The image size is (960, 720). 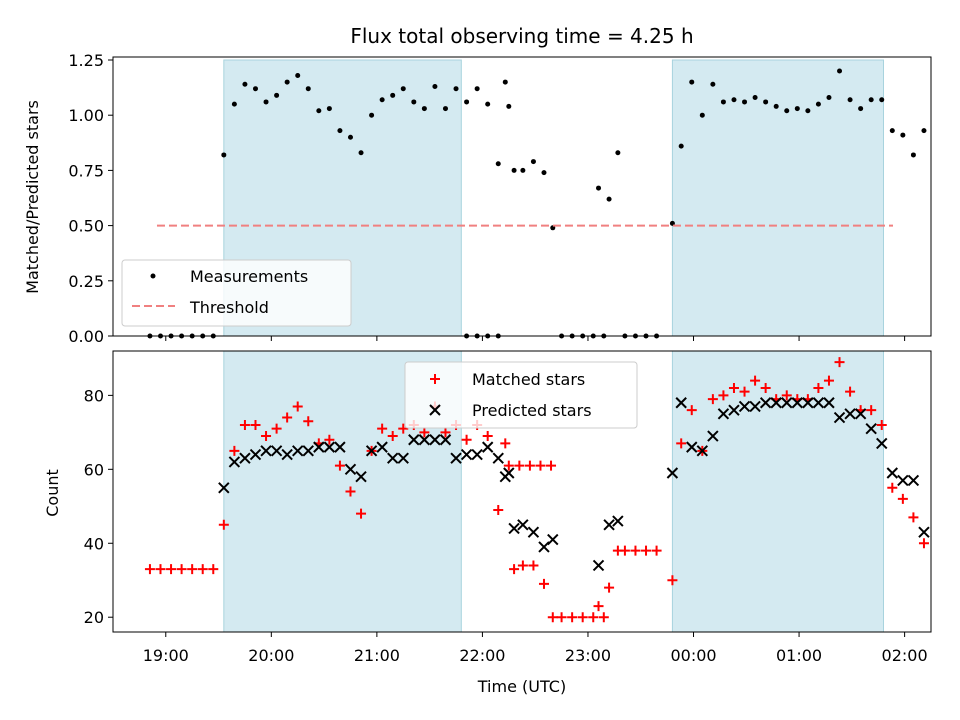 What do you see at coordinates (799, 655) in the screenshot?
I see `x-tick-label: 01:00` at bounding box center [799, 655].